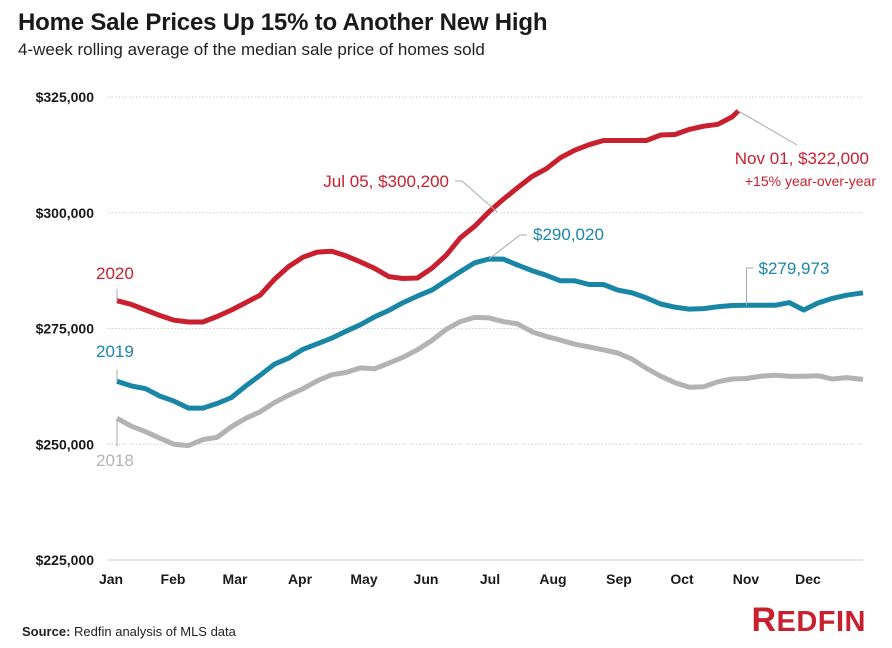 Image resolution: width=892 pixels, height=648 pixels. What do you see at coordinates (808, 579) in the screenshot?
I see `x-tick-label: Dec` at bounding box center [808, 579].